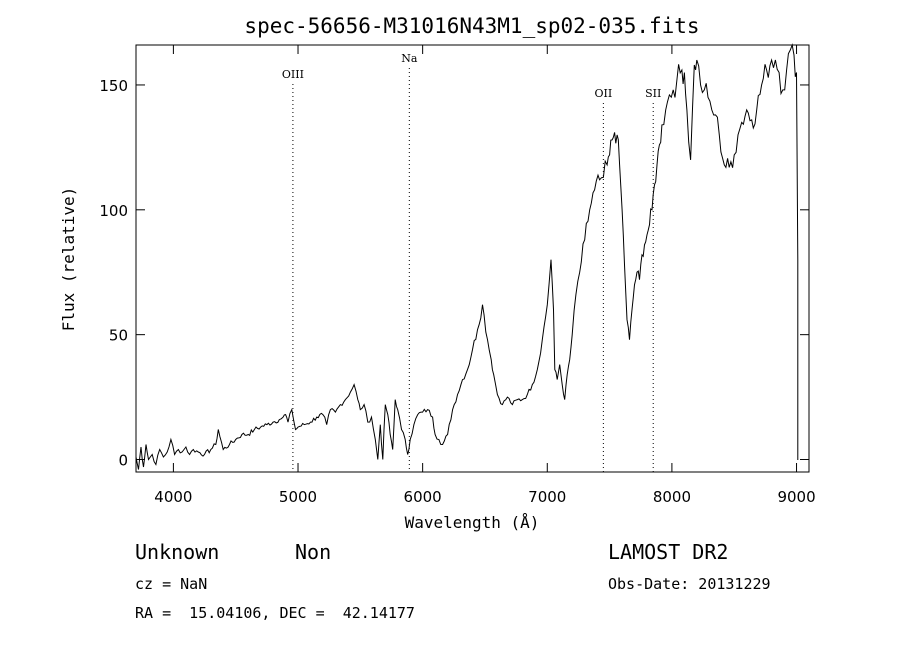 The height and width of the screenshot is (650, 900). What do you see at coordinates (293, 74) in the screenshot?
I see `line-label-oiii: OIII` at bounding box center [293, 74].